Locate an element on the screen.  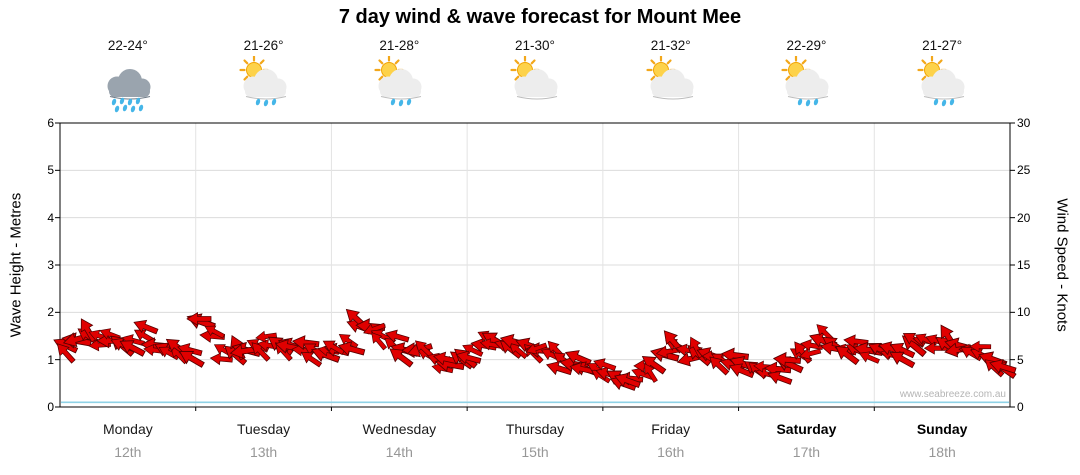
day-name: Saturday is located at coordinates (806, 429).